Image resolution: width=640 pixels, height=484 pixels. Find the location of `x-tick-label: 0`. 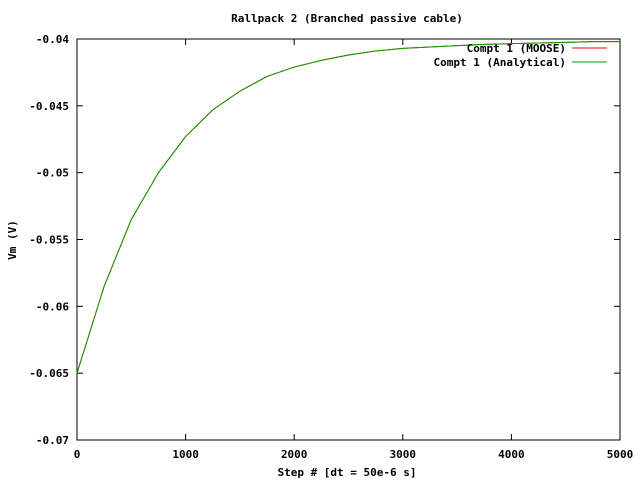

x-tick-label: 0 is located at coordinates (77, 454).